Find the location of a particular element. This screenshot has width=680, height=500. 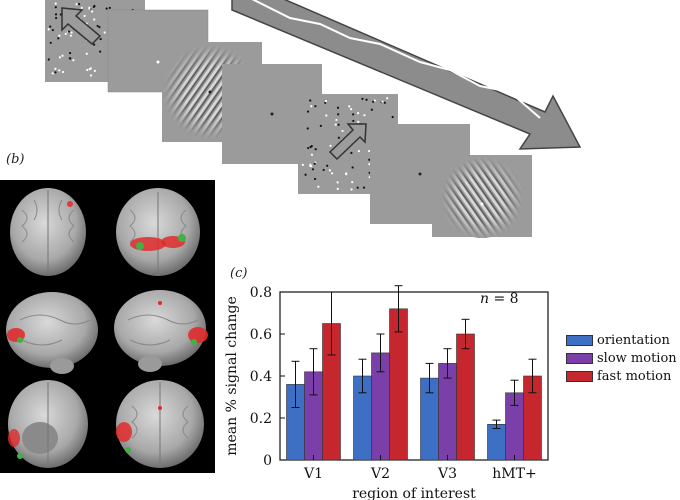

brain-ventral-view is located at coordinates (48, 424).